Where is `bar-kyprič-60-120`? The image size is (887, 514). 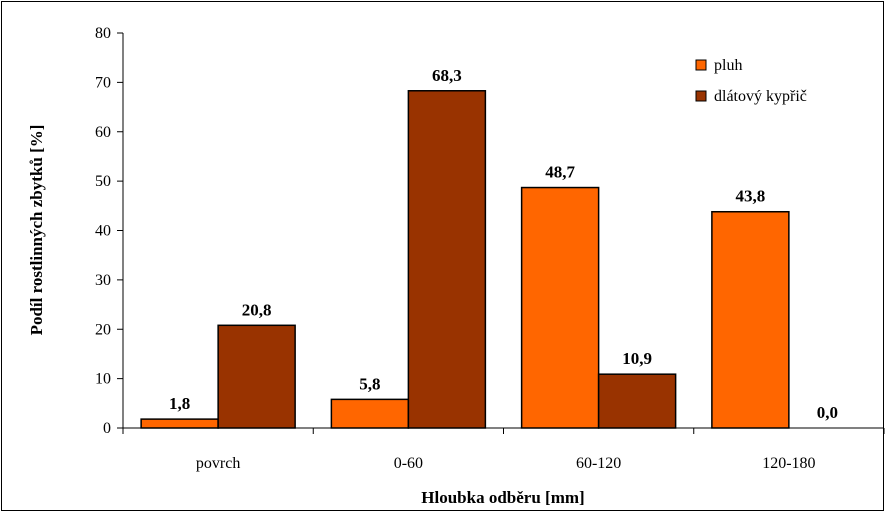
bar-kyprič-60-120 is located at coordinates (637, 401).